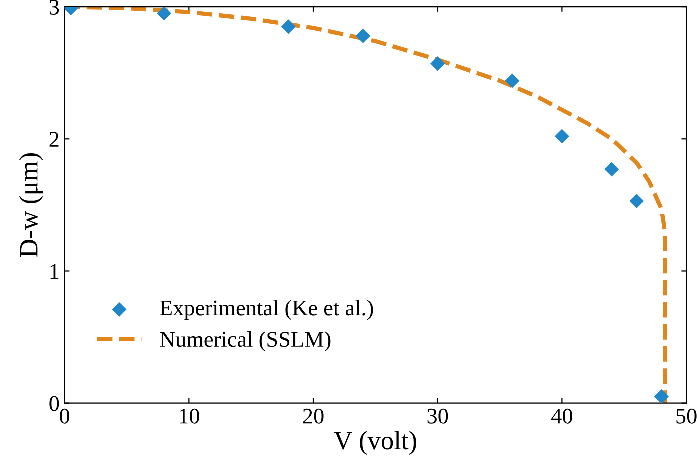 This screenshot has width=697, height=469. Describe the element at coordinates (54, 271) in the screenshot. I see `y-tick-label: 1` at that location.